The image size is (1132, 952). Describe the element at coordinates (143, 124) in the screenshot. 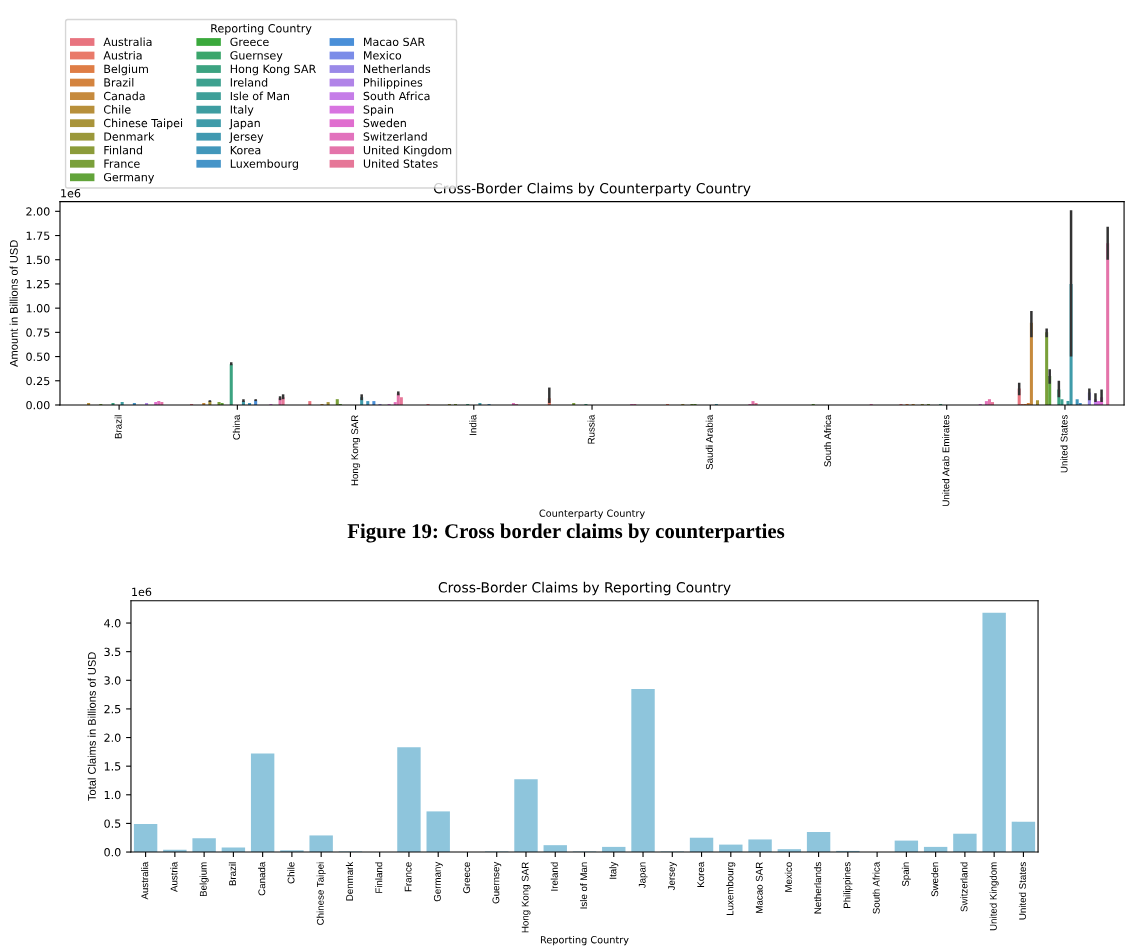

I see `legend-label: Chinese Taipei` at that location.